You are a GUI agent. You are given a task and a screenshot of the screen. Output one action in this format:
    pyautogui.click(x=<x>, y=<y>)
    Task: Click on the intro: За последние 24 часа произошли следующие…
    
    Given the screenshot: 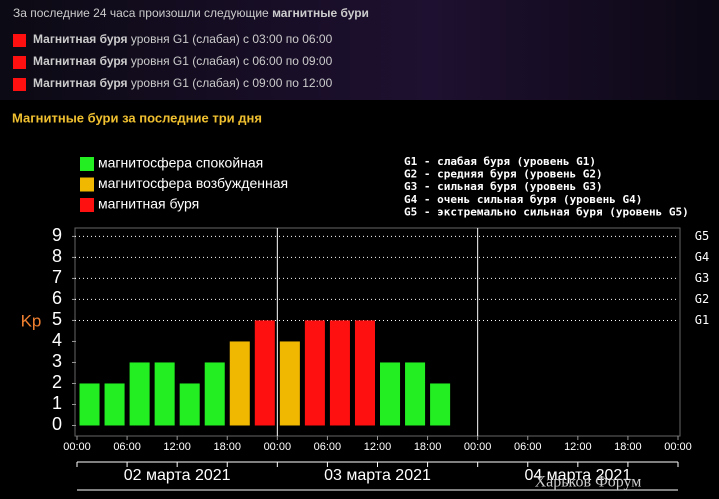 What is the action you would take?
    pyautogui.click(x=191, y=13)
    